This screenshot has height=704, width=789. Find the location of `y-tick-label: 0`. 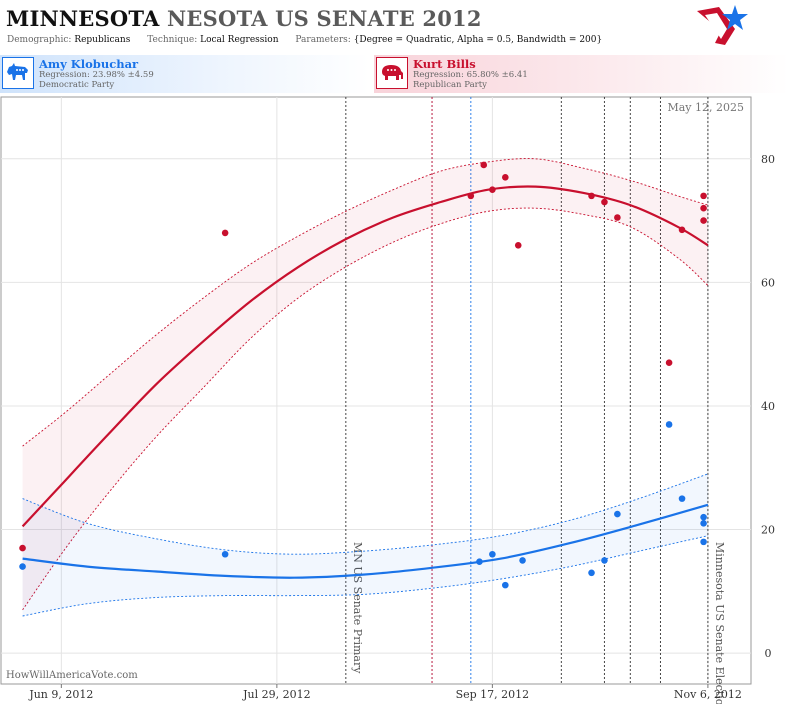

y-tick-label: 0 is located at coordinates (768, 653).